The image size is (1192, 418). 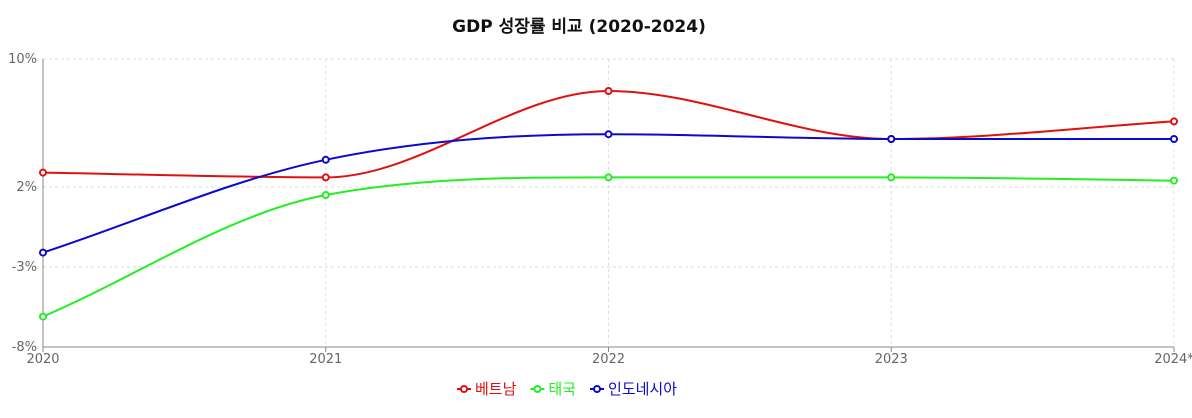 What do you see at coordinates (22, 59) in the screenshot?
I see `y-tick-label: 10%` at bounding box center [22, 59].